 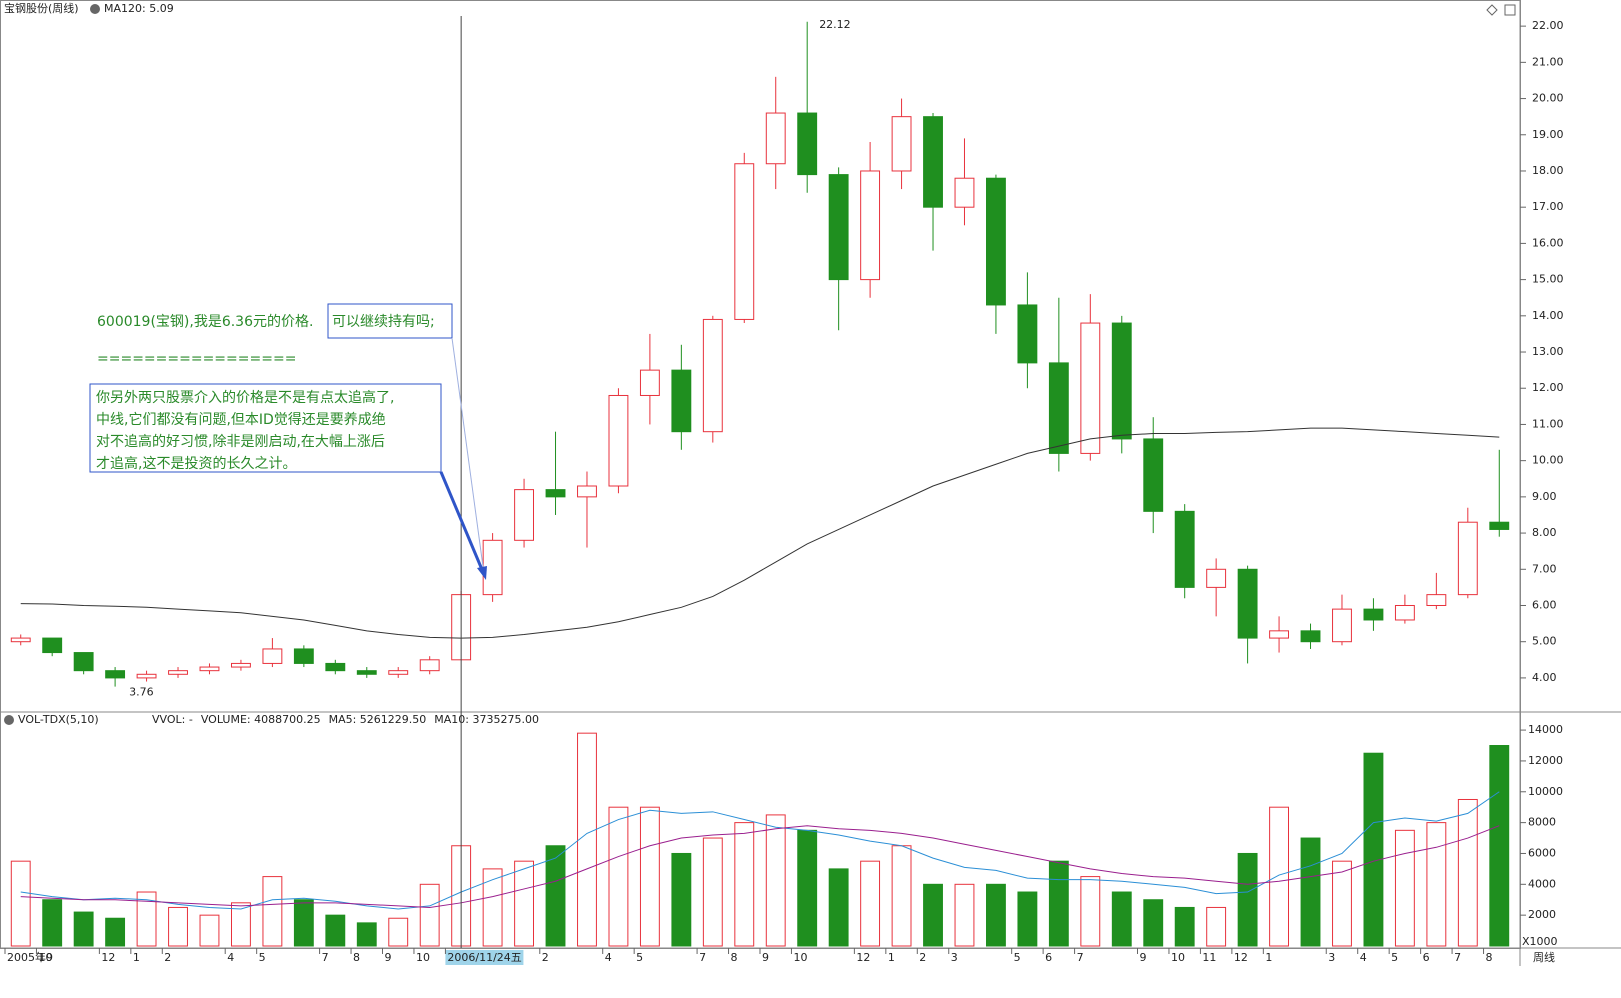 What do you see at coordinates (1548, 61) in the screenshot?
I see `y-tick-label: 21.00` at bounding box center [1548, 61].